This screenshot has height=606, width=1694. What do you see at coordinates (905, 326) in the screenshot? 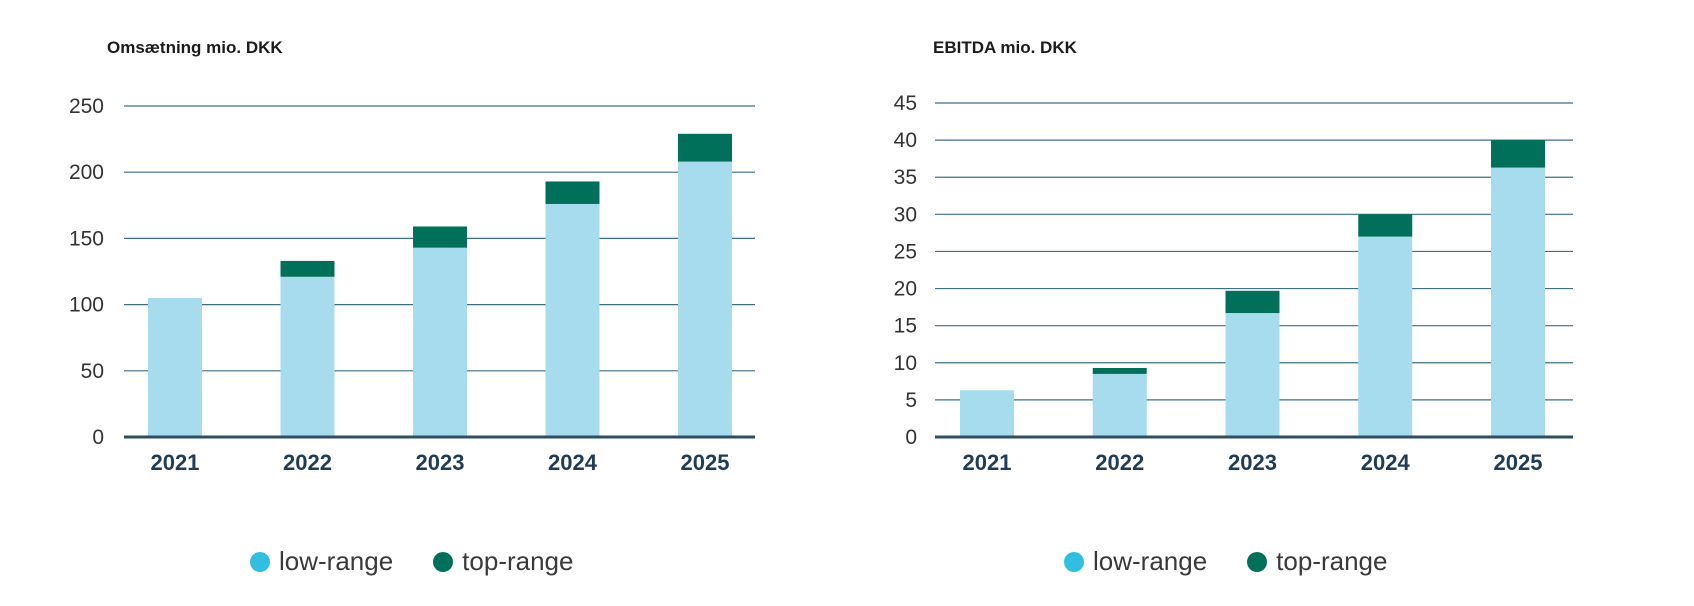
I see `ebitda-y-tick-label: 15` at bounding box center [905, 326].